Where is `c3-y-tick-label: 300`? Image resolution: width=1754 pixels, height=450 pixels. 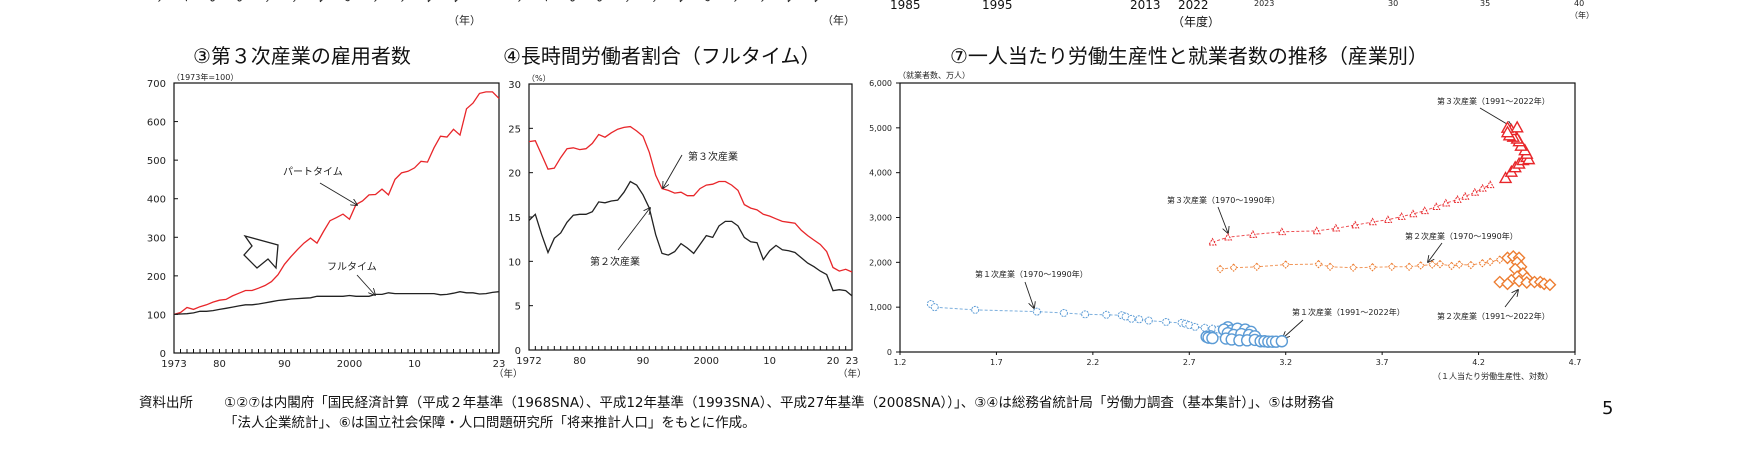 c3-y-tick-label: 300 is located at coordinates (156, 238).